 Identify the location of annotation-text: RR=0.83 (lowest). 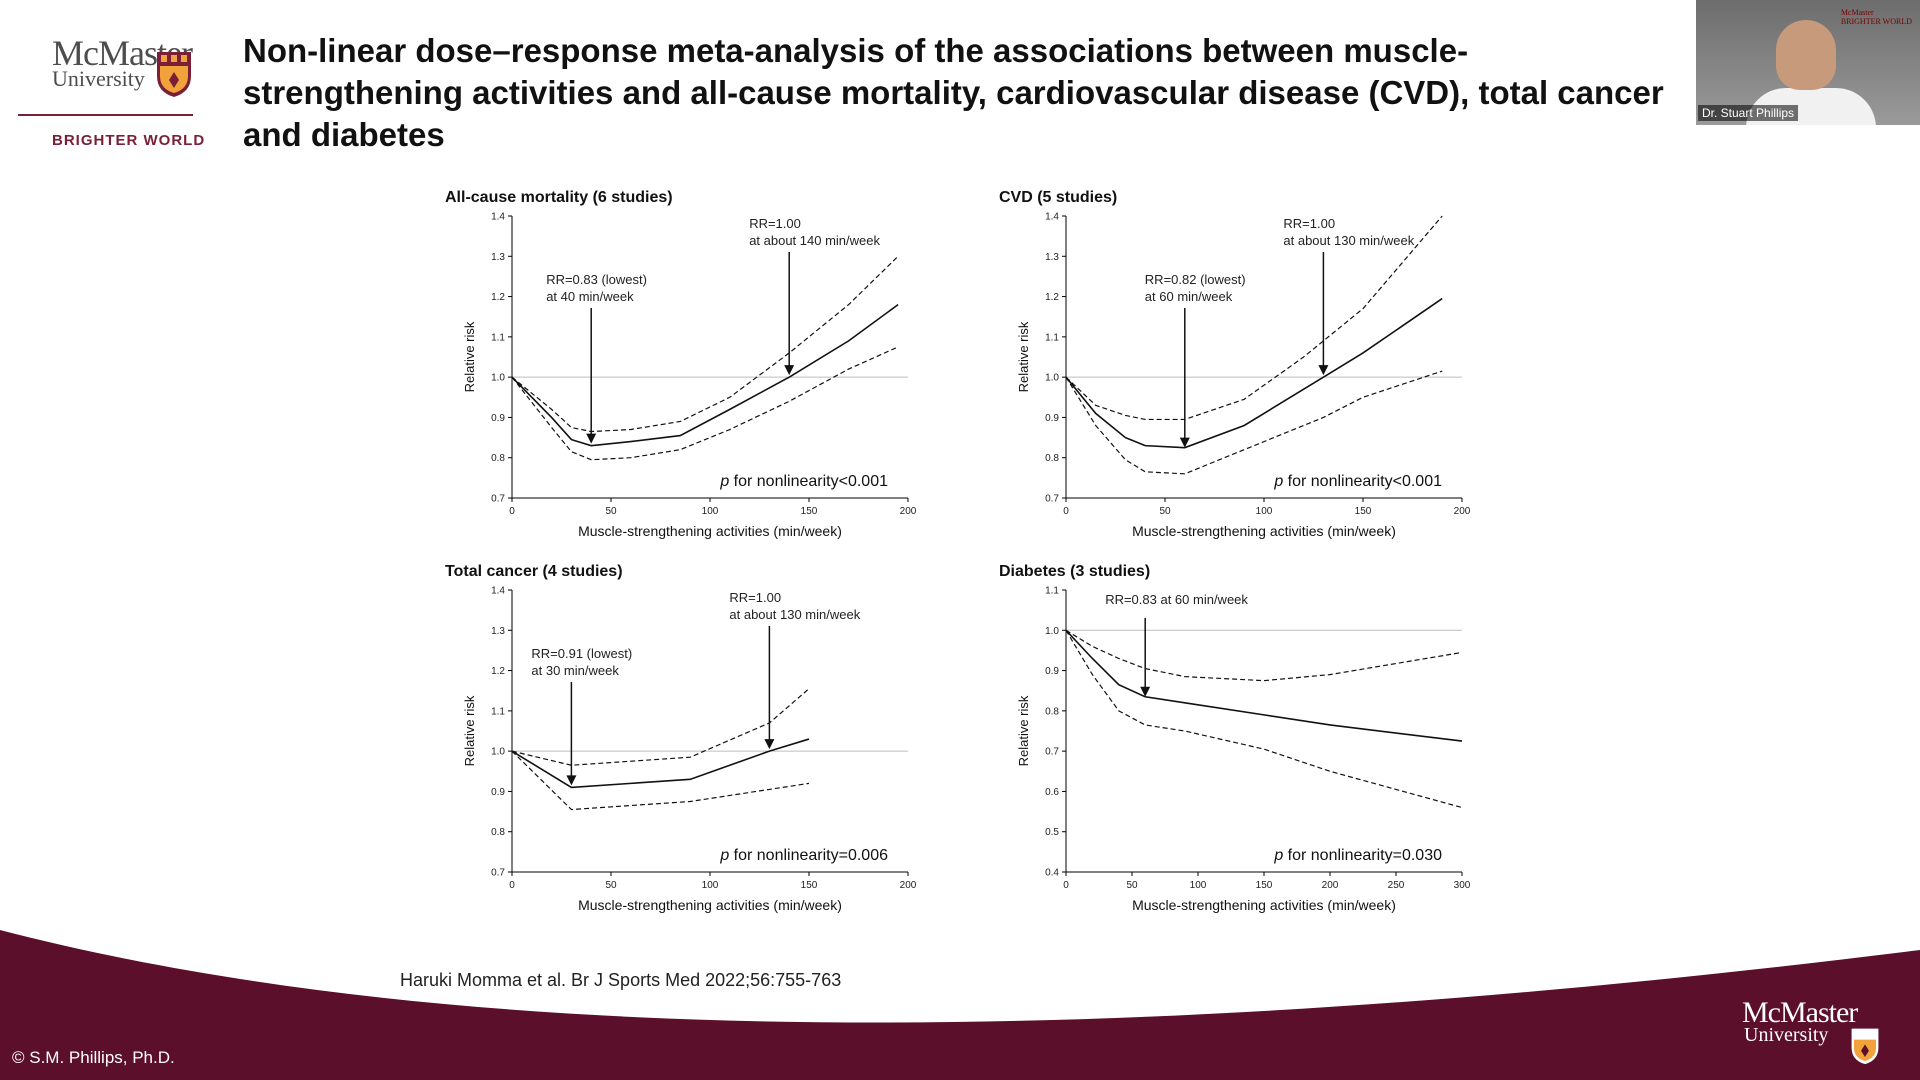
(596, 279).